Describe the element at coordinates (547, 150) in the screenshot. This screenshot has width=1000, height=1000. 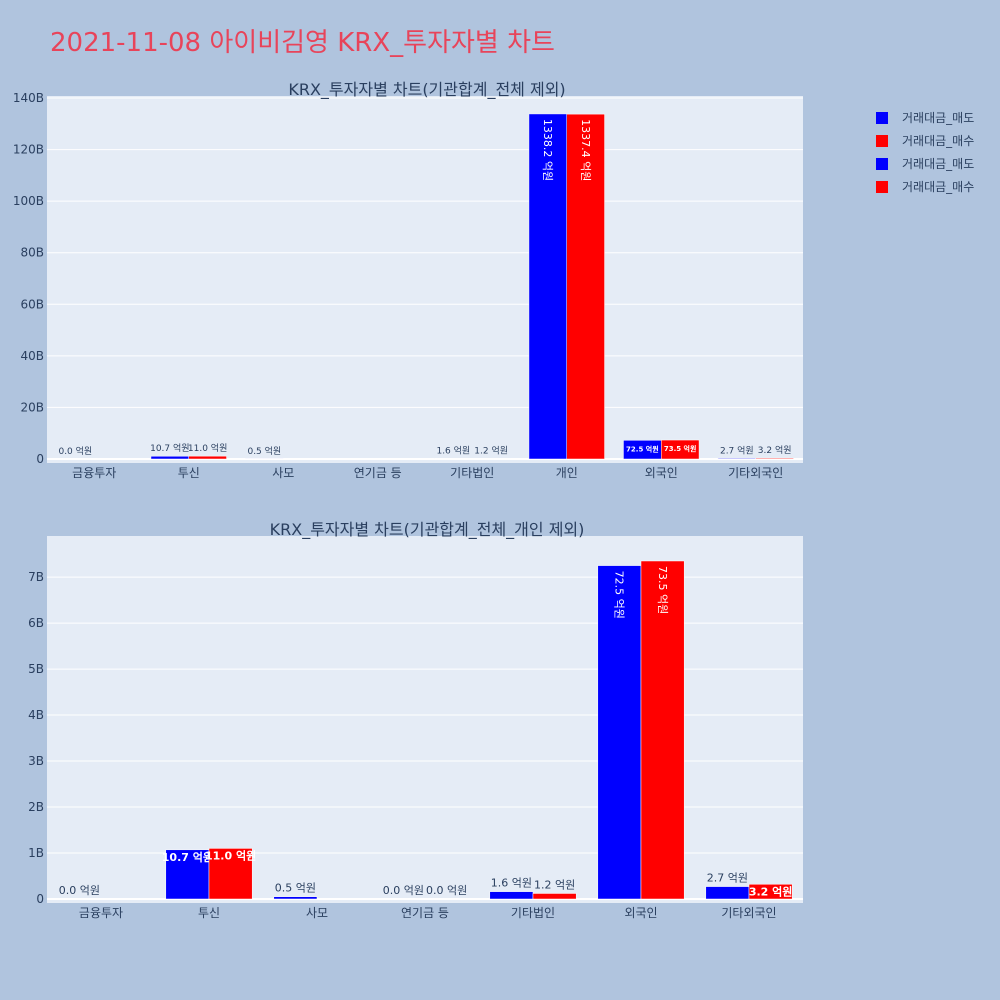
I see `bar-value-label: 1338.2 억원` at that location.